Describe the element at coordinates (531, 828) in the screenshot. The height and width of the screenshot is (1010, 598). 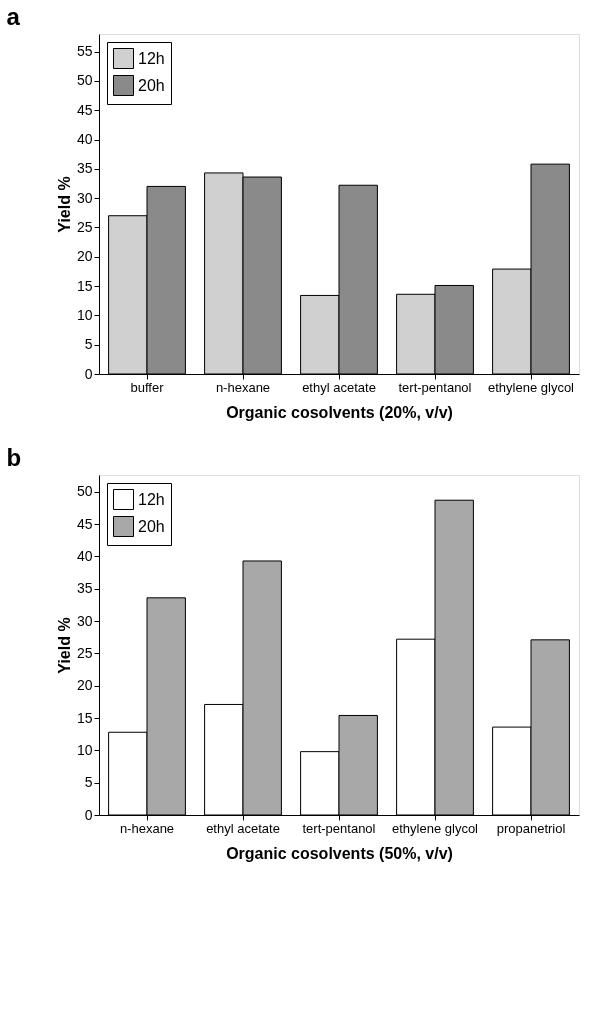
I see `x-tick-label: propanetriol` at that location.